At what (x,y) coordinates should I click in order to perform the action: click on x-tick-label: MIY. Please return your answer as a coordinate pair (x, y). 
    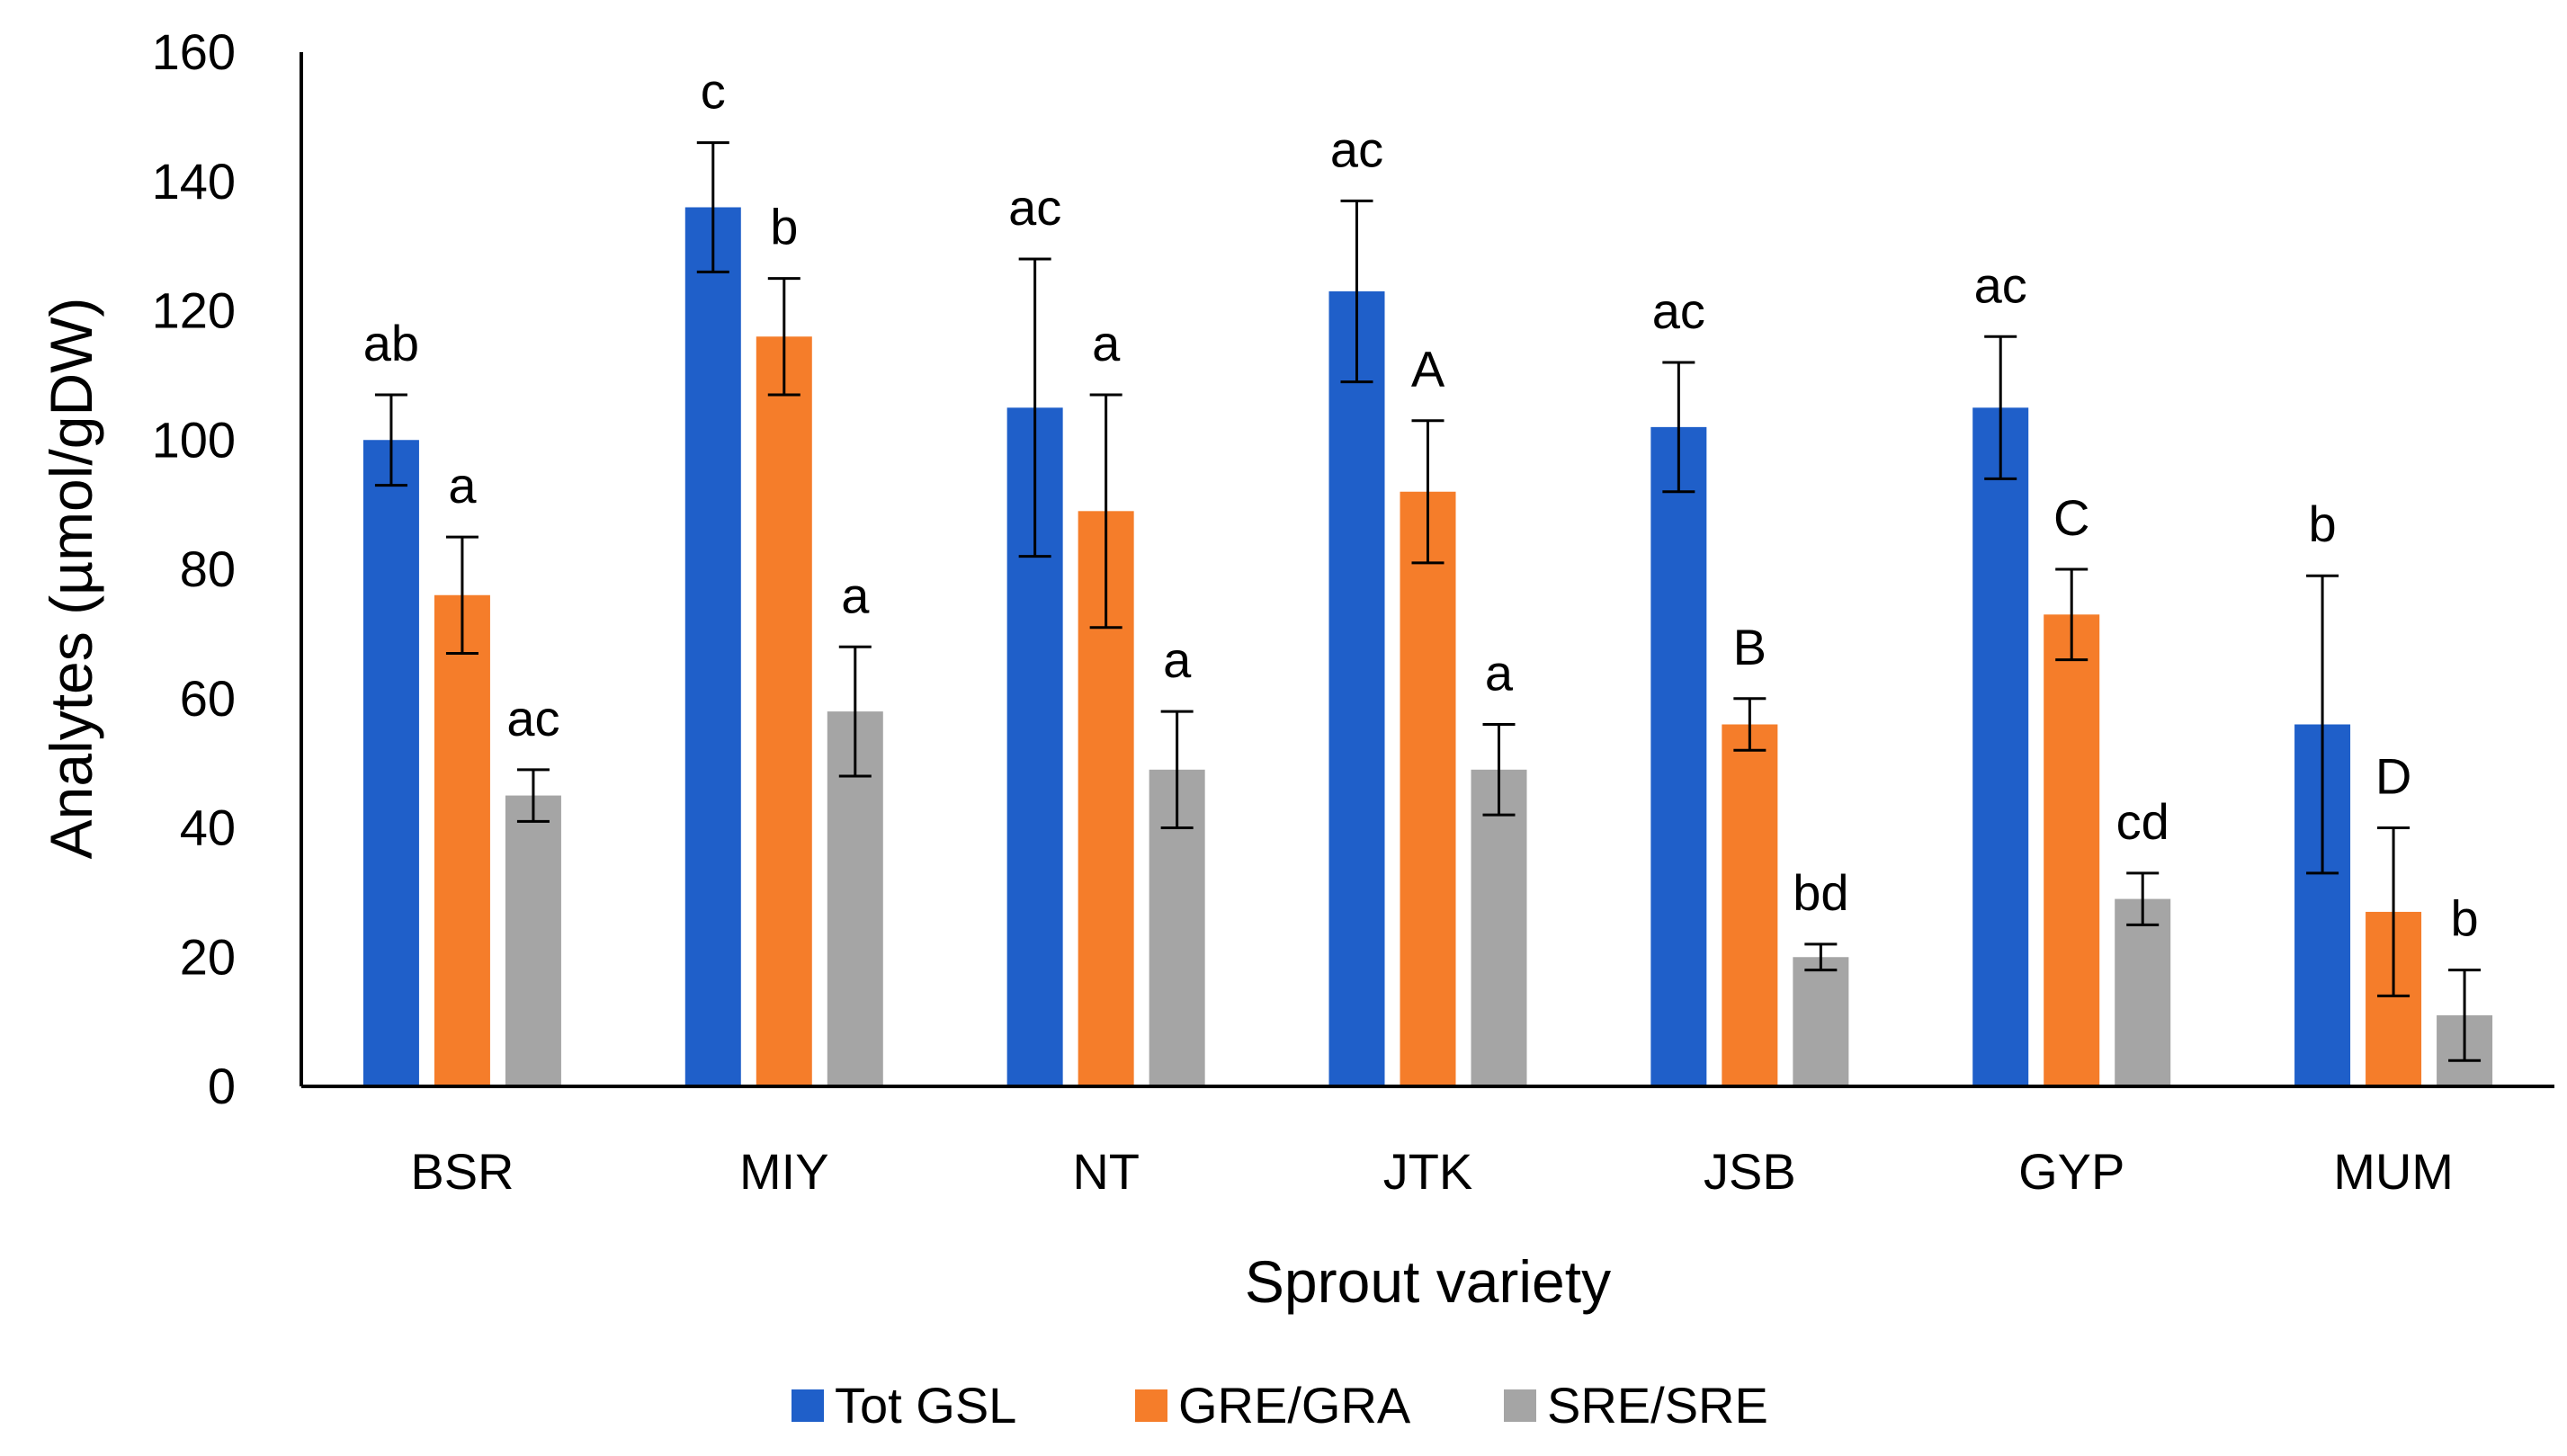
    Looking at the image, I should click on (784, 1172).